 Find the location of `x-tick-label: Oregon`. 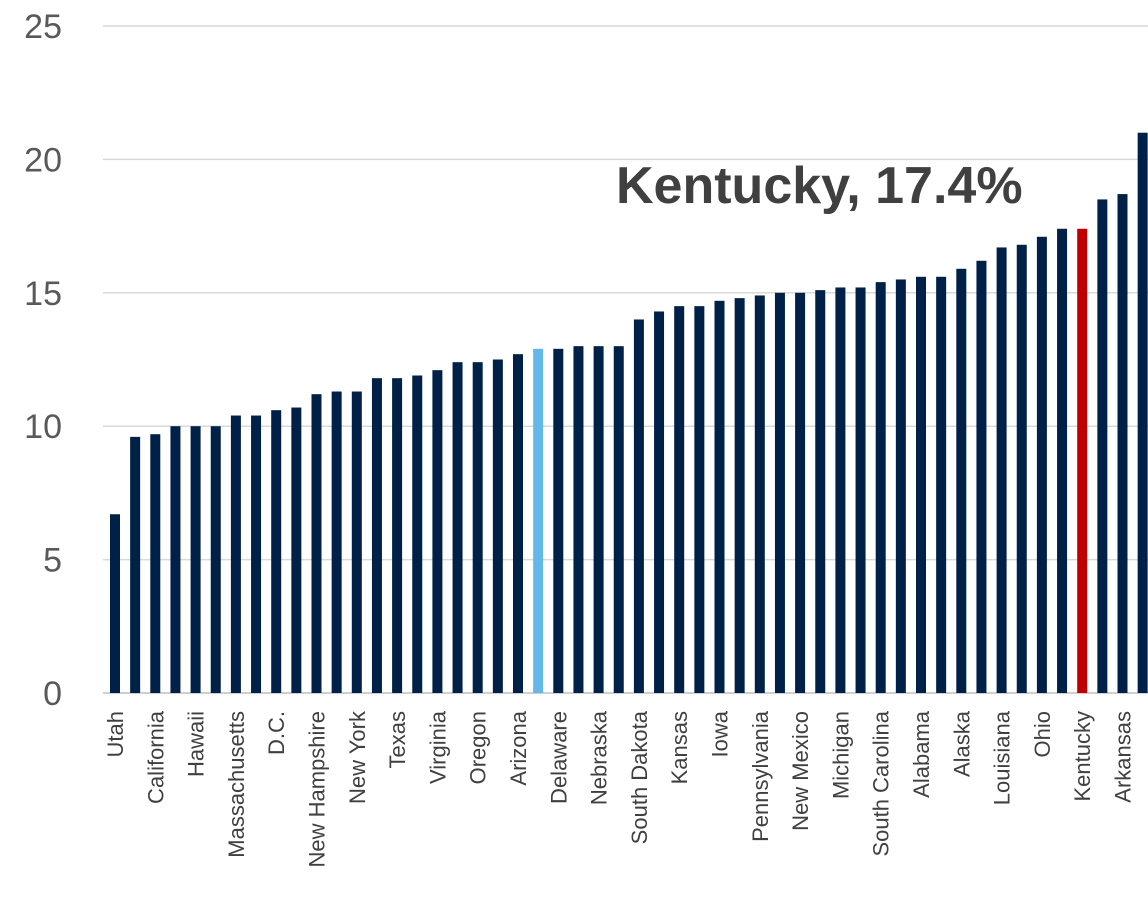

x-tick-label: Oregon is located at coordinates (478, 747).